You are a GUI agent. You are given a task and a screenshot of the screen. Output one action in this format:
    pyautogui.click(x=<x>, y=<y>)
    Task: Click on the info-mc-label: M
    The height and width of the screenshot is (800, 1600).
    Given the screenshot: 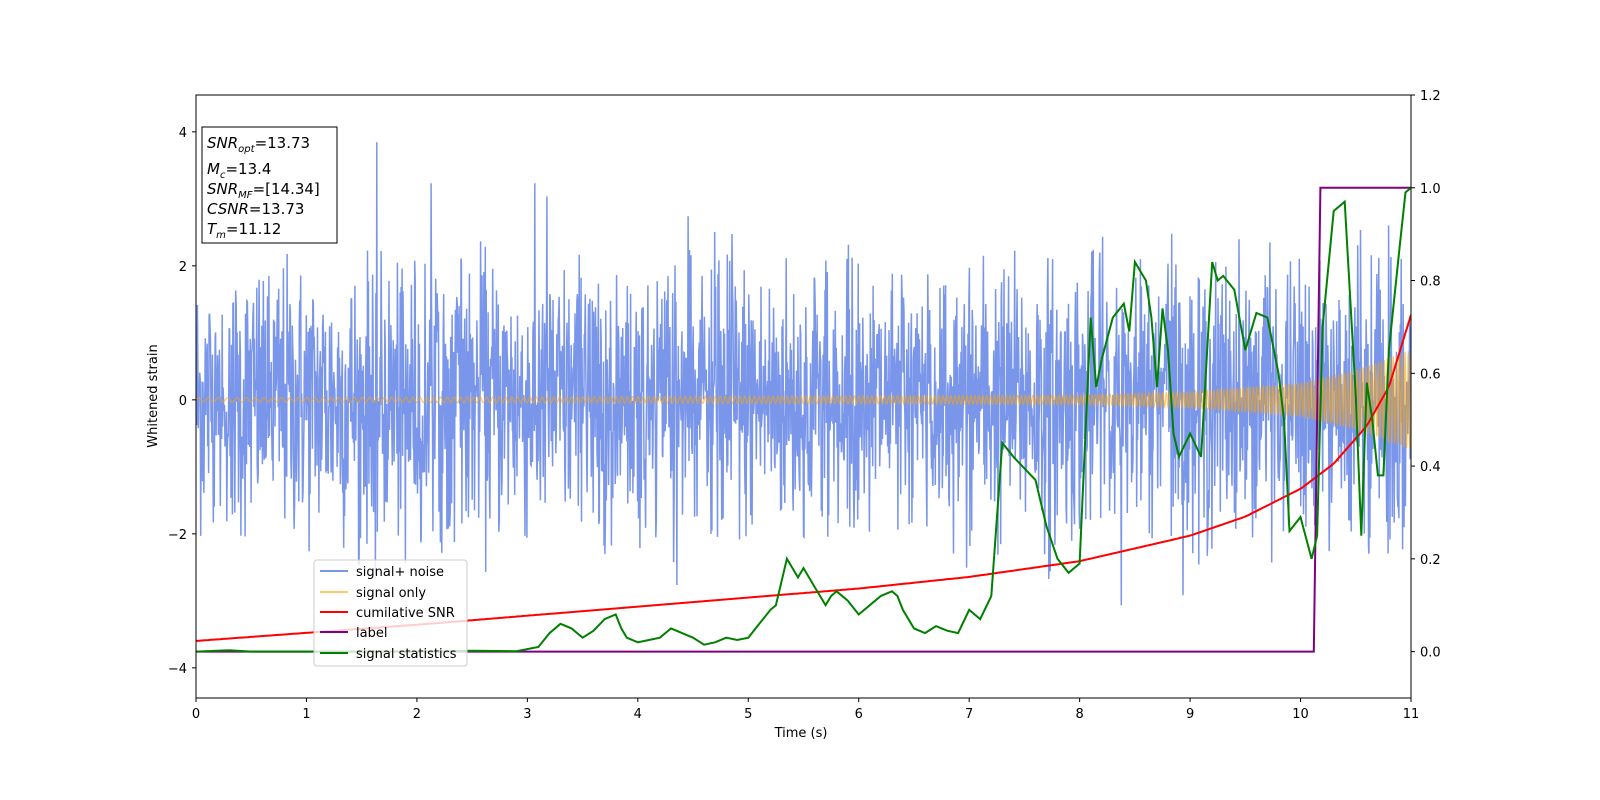 What is the action you would take?
    pyautogui.click(x=213, y=169)
    